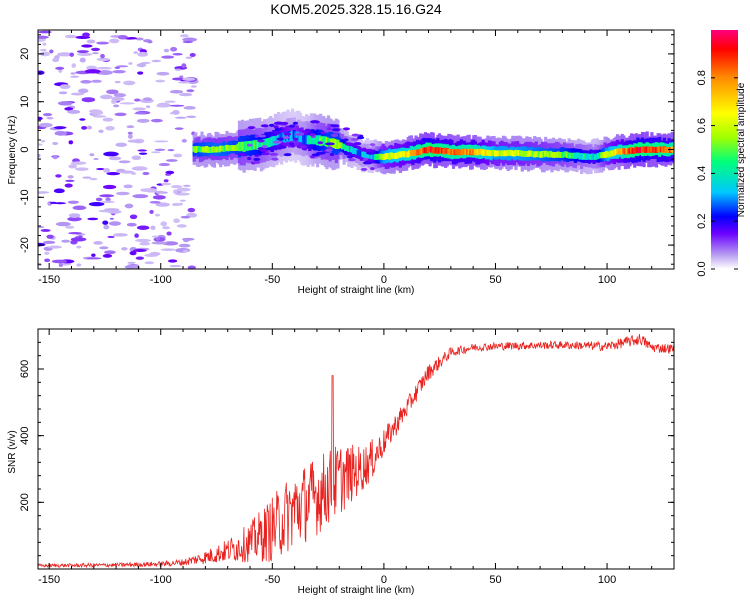 Image resolution: width=750 pixels, height=600 pixels. I want to click on spectrogram-xtick-label: 0, so click(384, 280).